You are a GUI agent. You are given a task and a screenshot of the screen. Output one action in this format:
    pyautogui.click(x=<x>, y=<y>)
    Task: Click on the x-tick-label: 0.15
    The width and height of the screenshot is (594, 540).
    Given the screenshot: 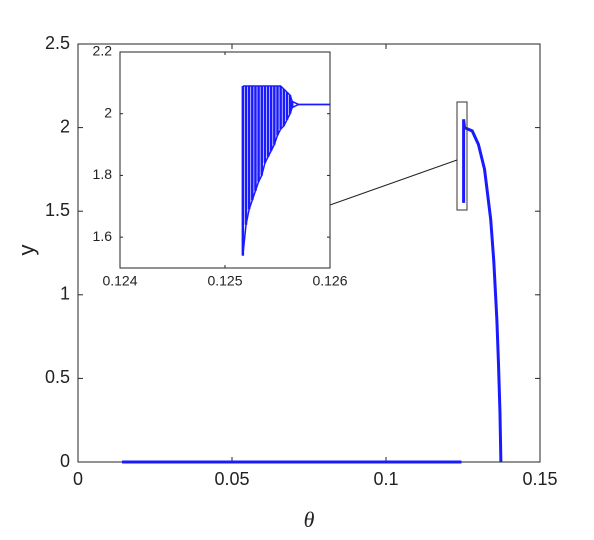 What is the action you would take?
    pyautogui.click(x=539, y=479)
    